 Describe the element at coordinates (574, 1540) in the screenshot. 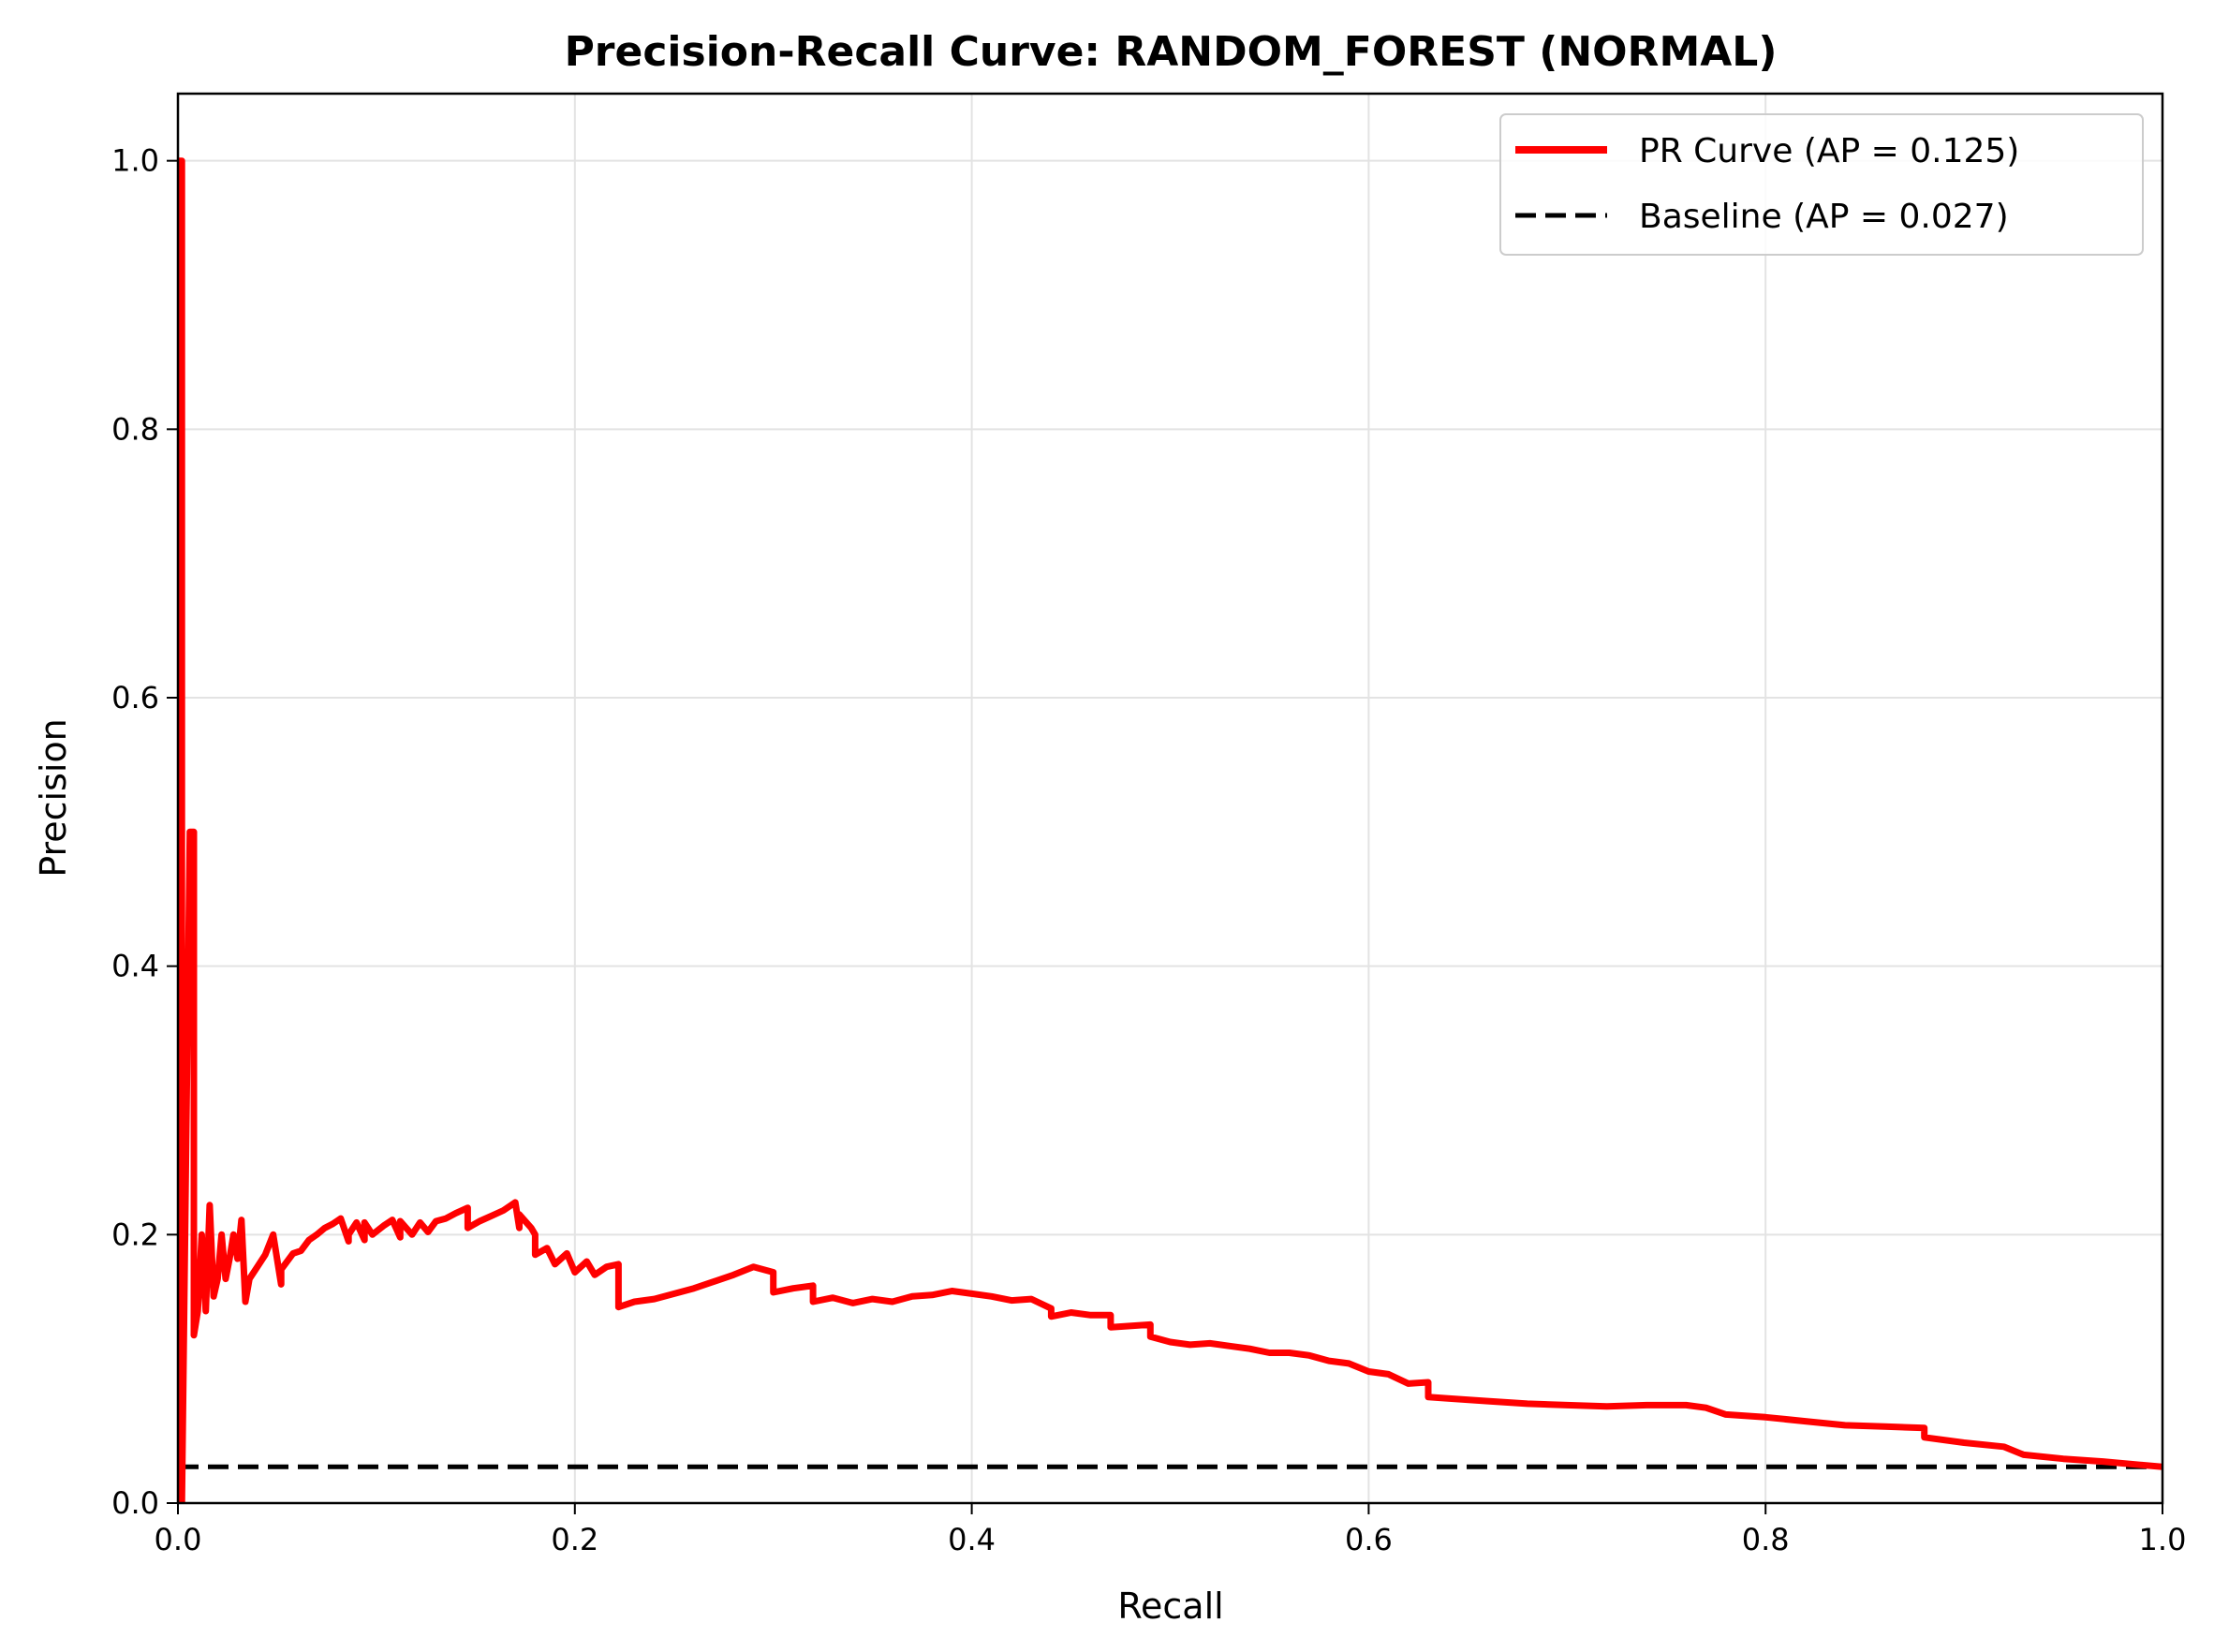

I see `x-tick-label: 0.2` at that location.